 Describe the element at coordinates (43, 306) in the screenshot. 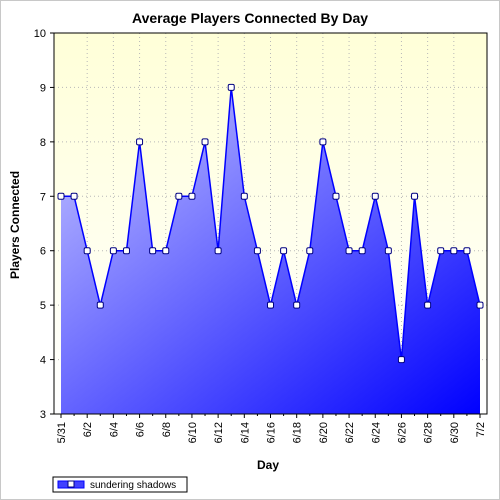

I see `y-tick-label: 5` at that location.